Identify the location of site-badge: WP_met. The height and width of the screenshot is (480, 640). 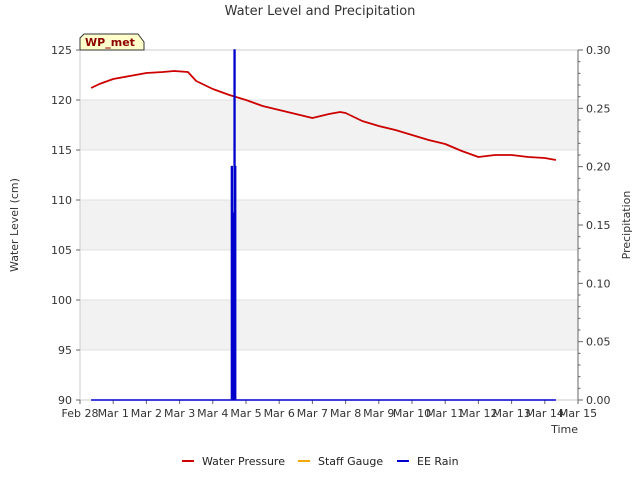
(112, 42).